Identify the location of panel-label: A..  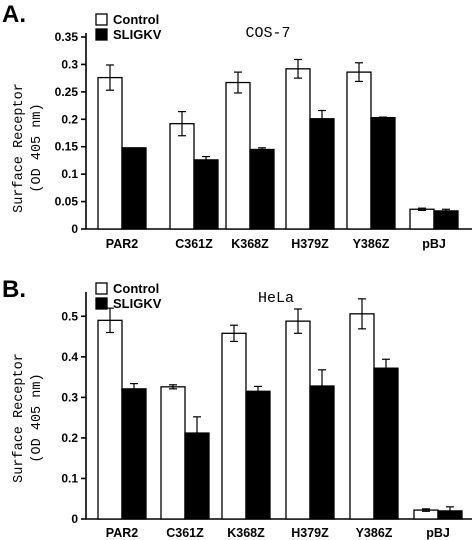
(14, 14).